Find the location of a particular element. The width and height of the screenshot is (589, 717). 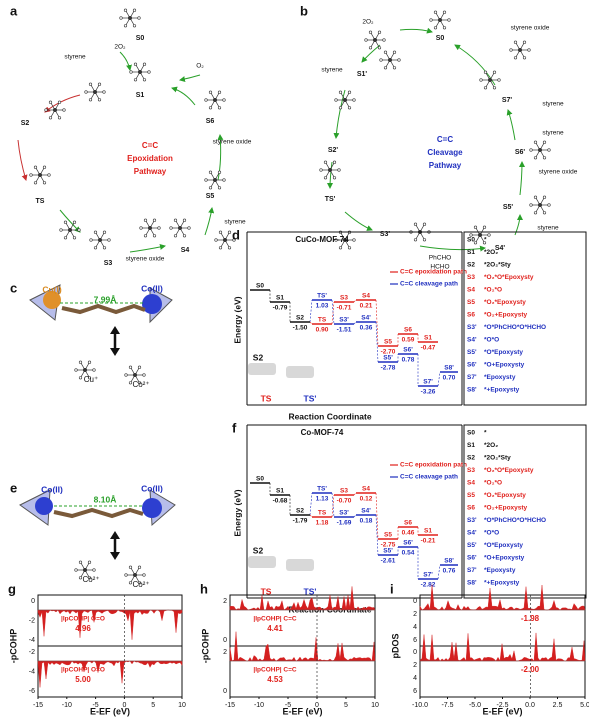

state-label: S0 is located at coordinates (440, 38).